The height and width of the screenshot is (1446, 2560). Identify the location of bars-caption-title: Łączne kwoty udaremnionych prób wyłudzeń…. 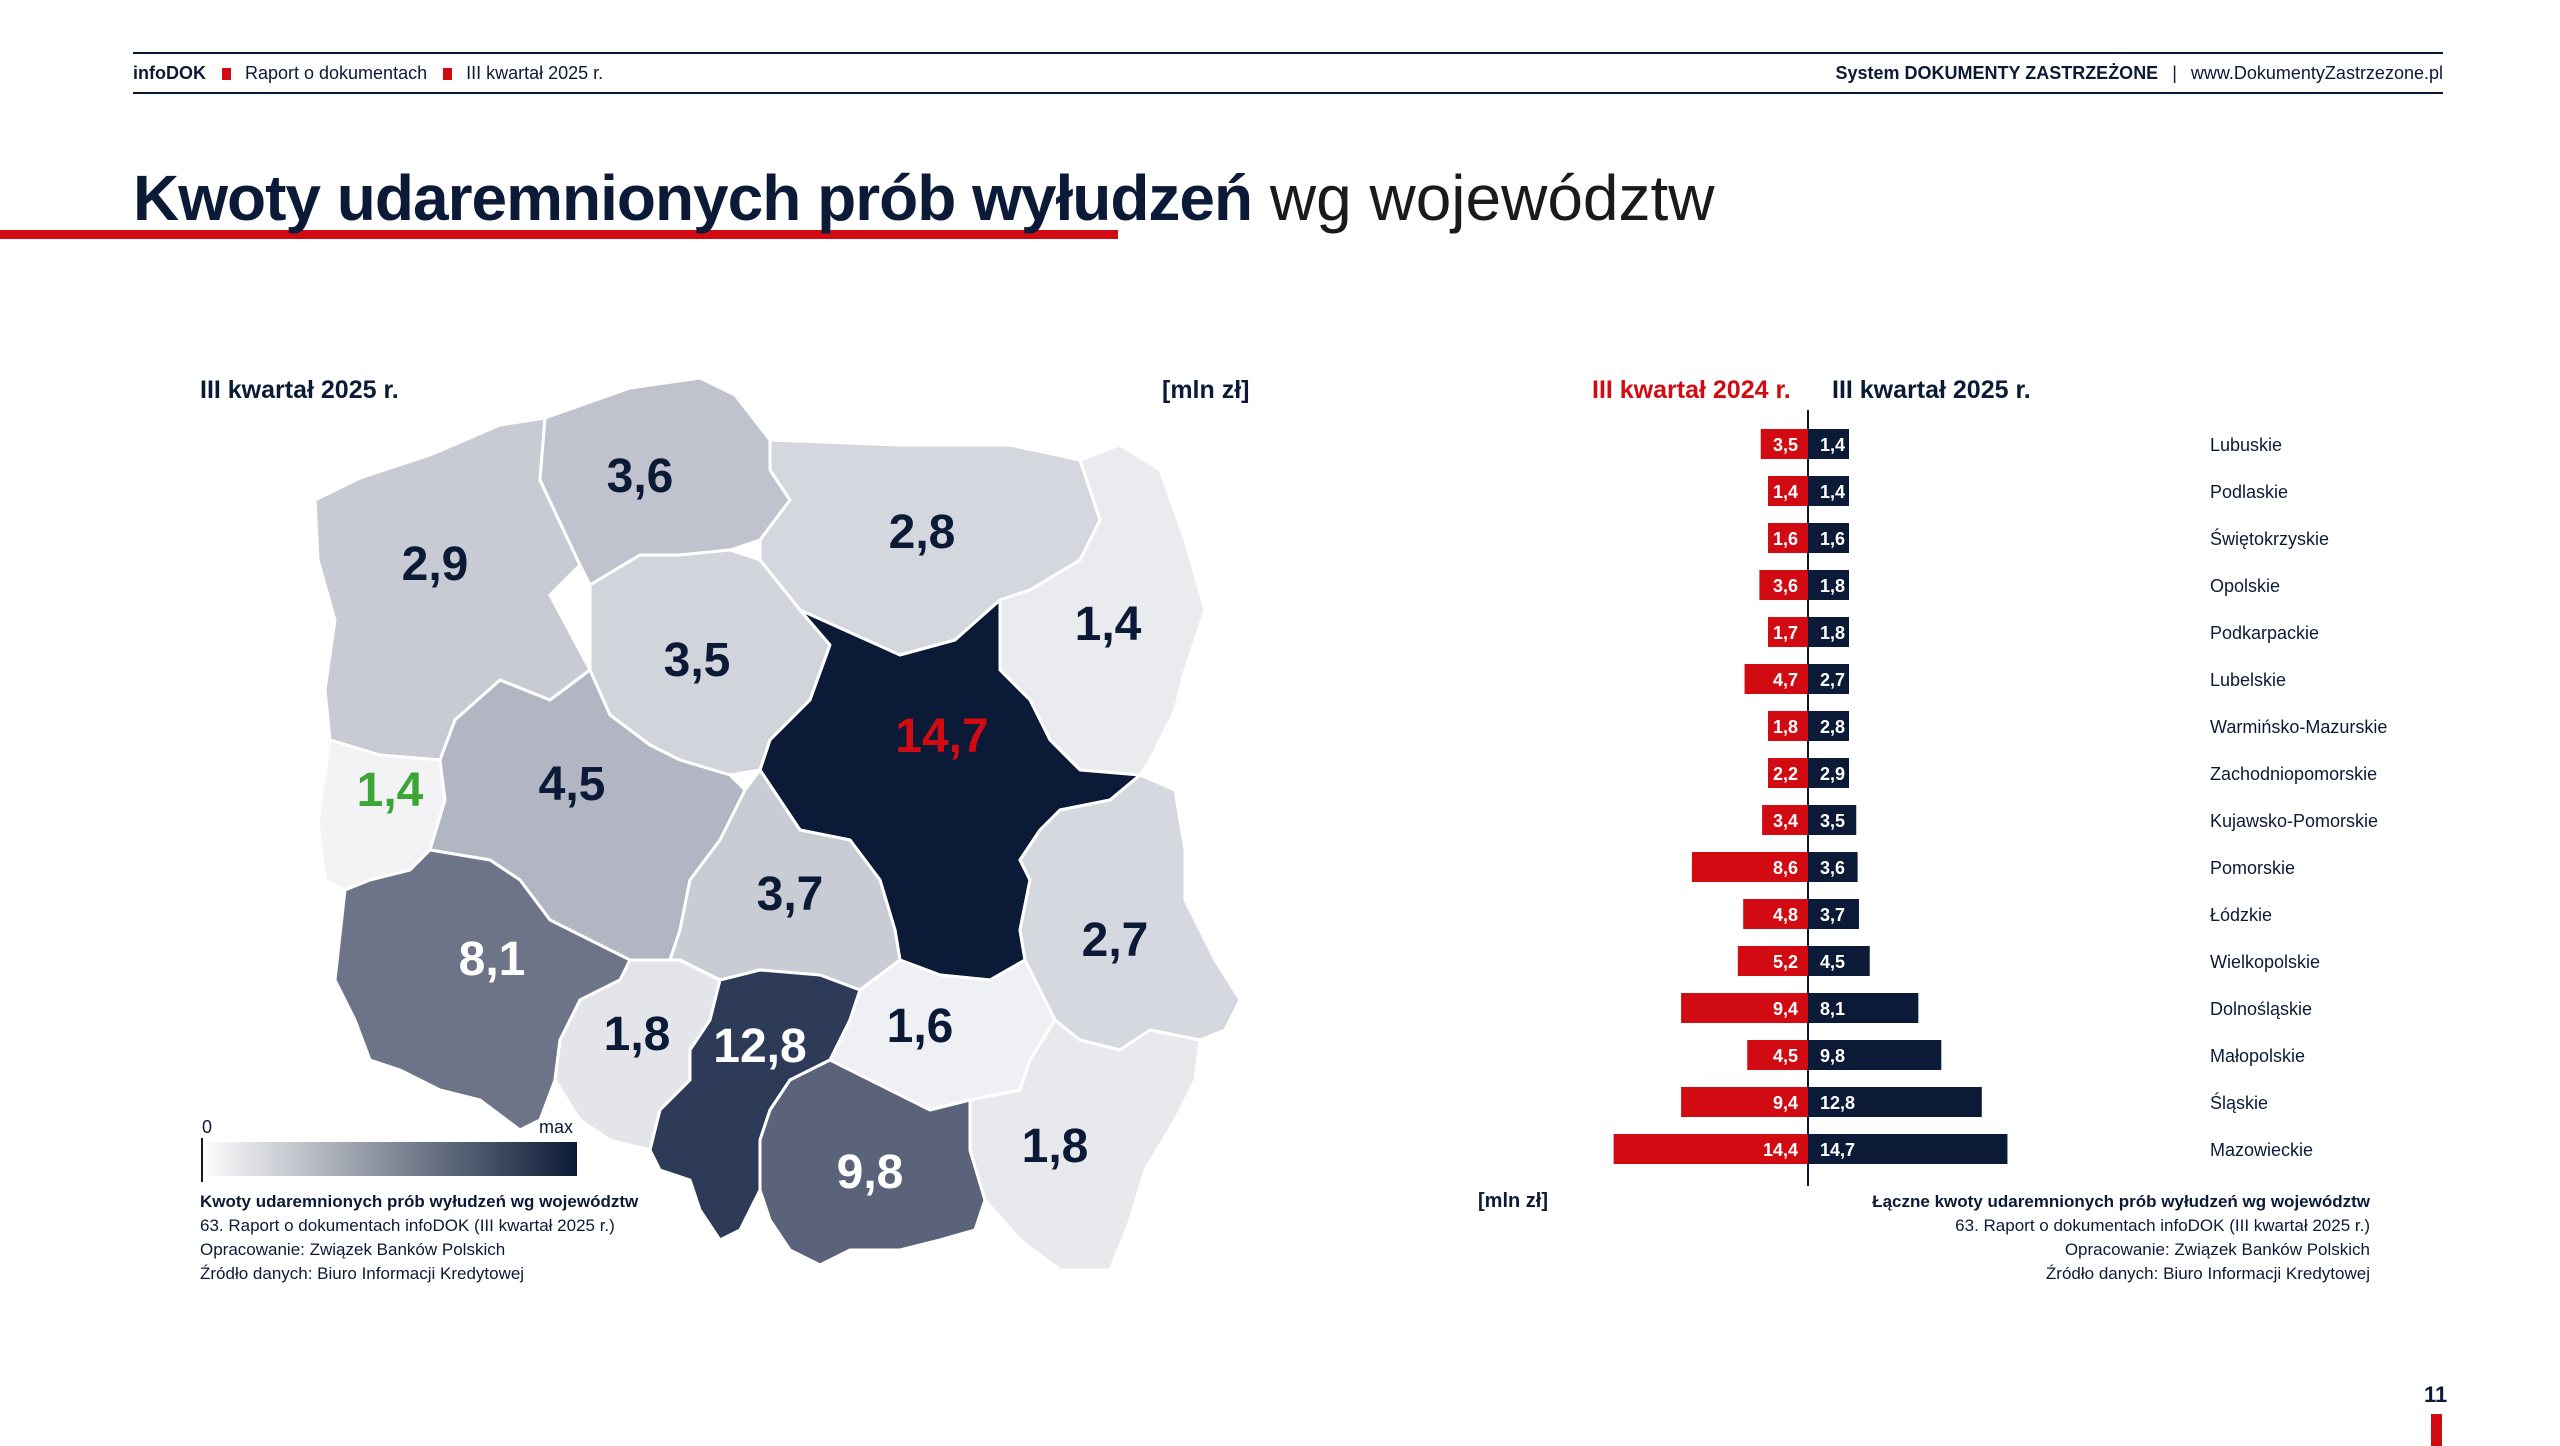
(2121, 1201).